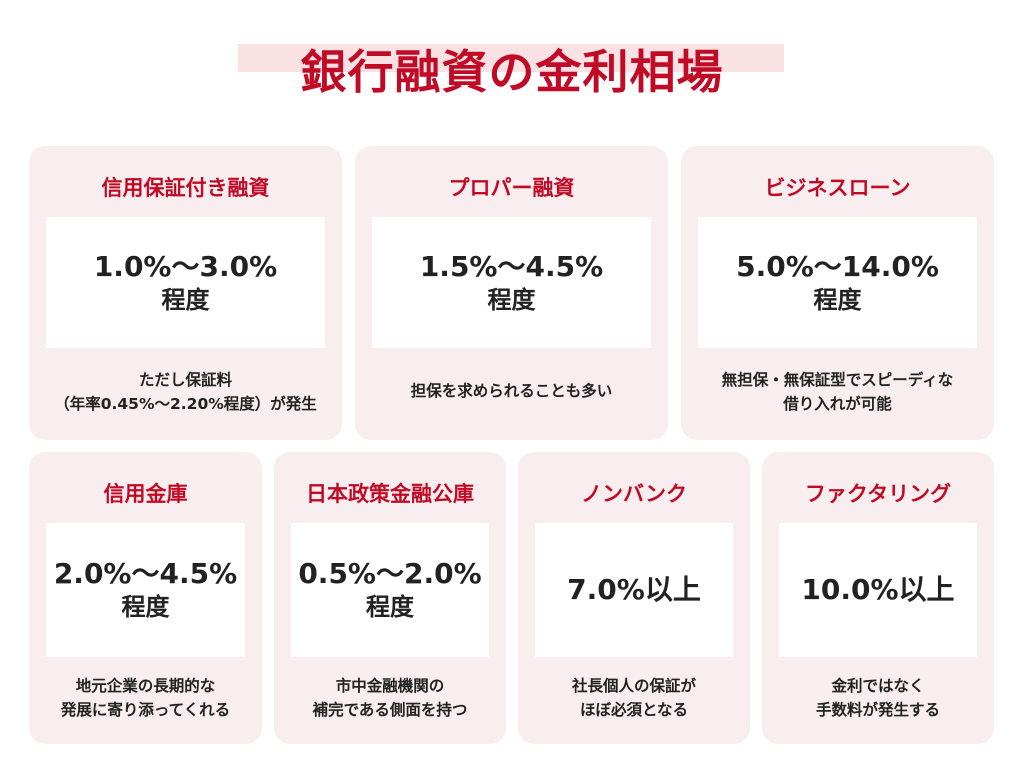 The height and width of the screenshot is (768, 1024). I want to click on rate-box: 1.5%～4.5% 程度, so click(511, 282).